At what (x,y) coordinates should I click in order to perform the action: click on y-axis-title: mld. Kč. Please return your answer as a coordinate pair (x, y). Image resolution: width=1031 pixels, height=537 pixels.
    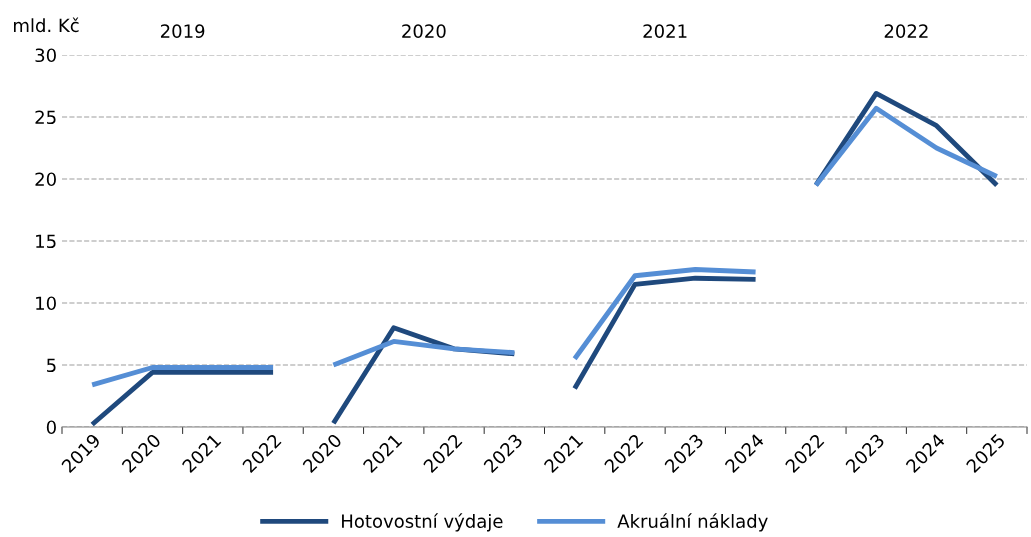
    Looking at the image, I should click on (46, 25).